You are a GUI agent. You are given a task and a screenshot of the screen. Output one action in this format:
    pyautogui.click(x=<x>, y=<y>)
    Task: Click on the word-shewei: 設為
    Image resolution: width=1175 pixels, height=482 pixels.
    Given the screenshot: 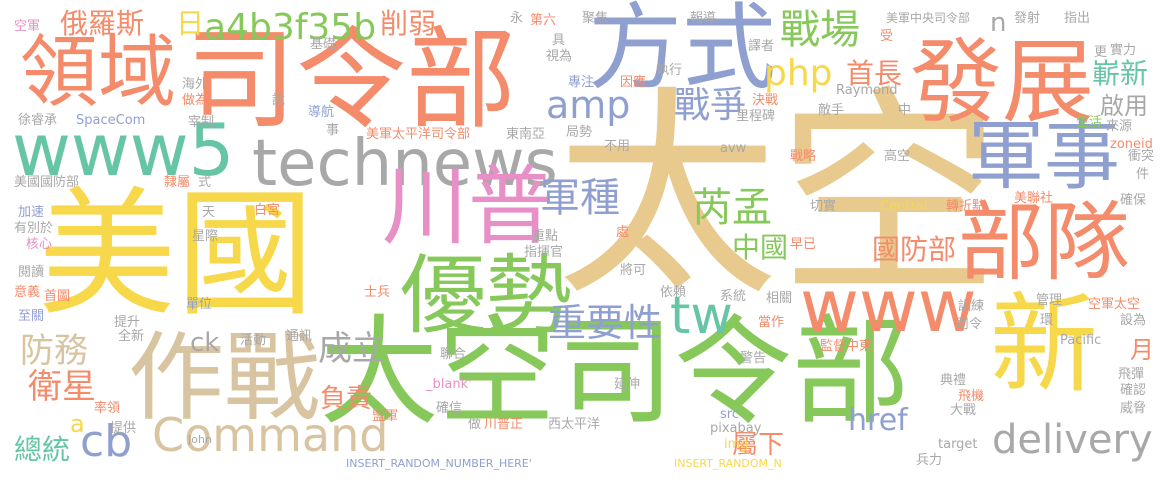 What is the action you would take?
    pyautogui.click(x=1133, y=320)
    